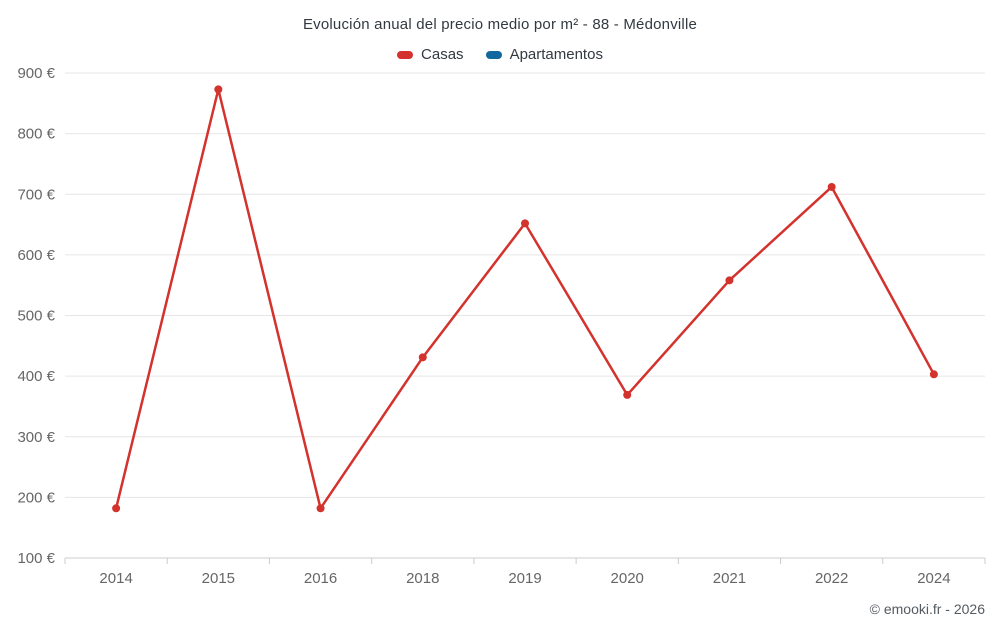 The height and width of the screenshot is (625, 1000). What do you see at coordinates (729, 280) in the screenshot?
I see `data-point-casas-2021` at bounding box center [729, 280].